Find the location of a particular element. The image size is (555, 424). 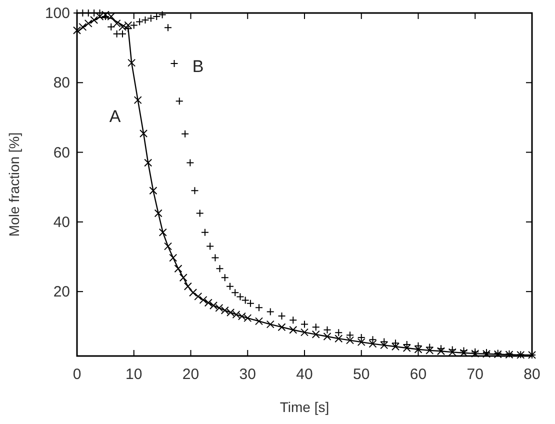

x-tick-label: 20 is located at coordinates (191, 374).